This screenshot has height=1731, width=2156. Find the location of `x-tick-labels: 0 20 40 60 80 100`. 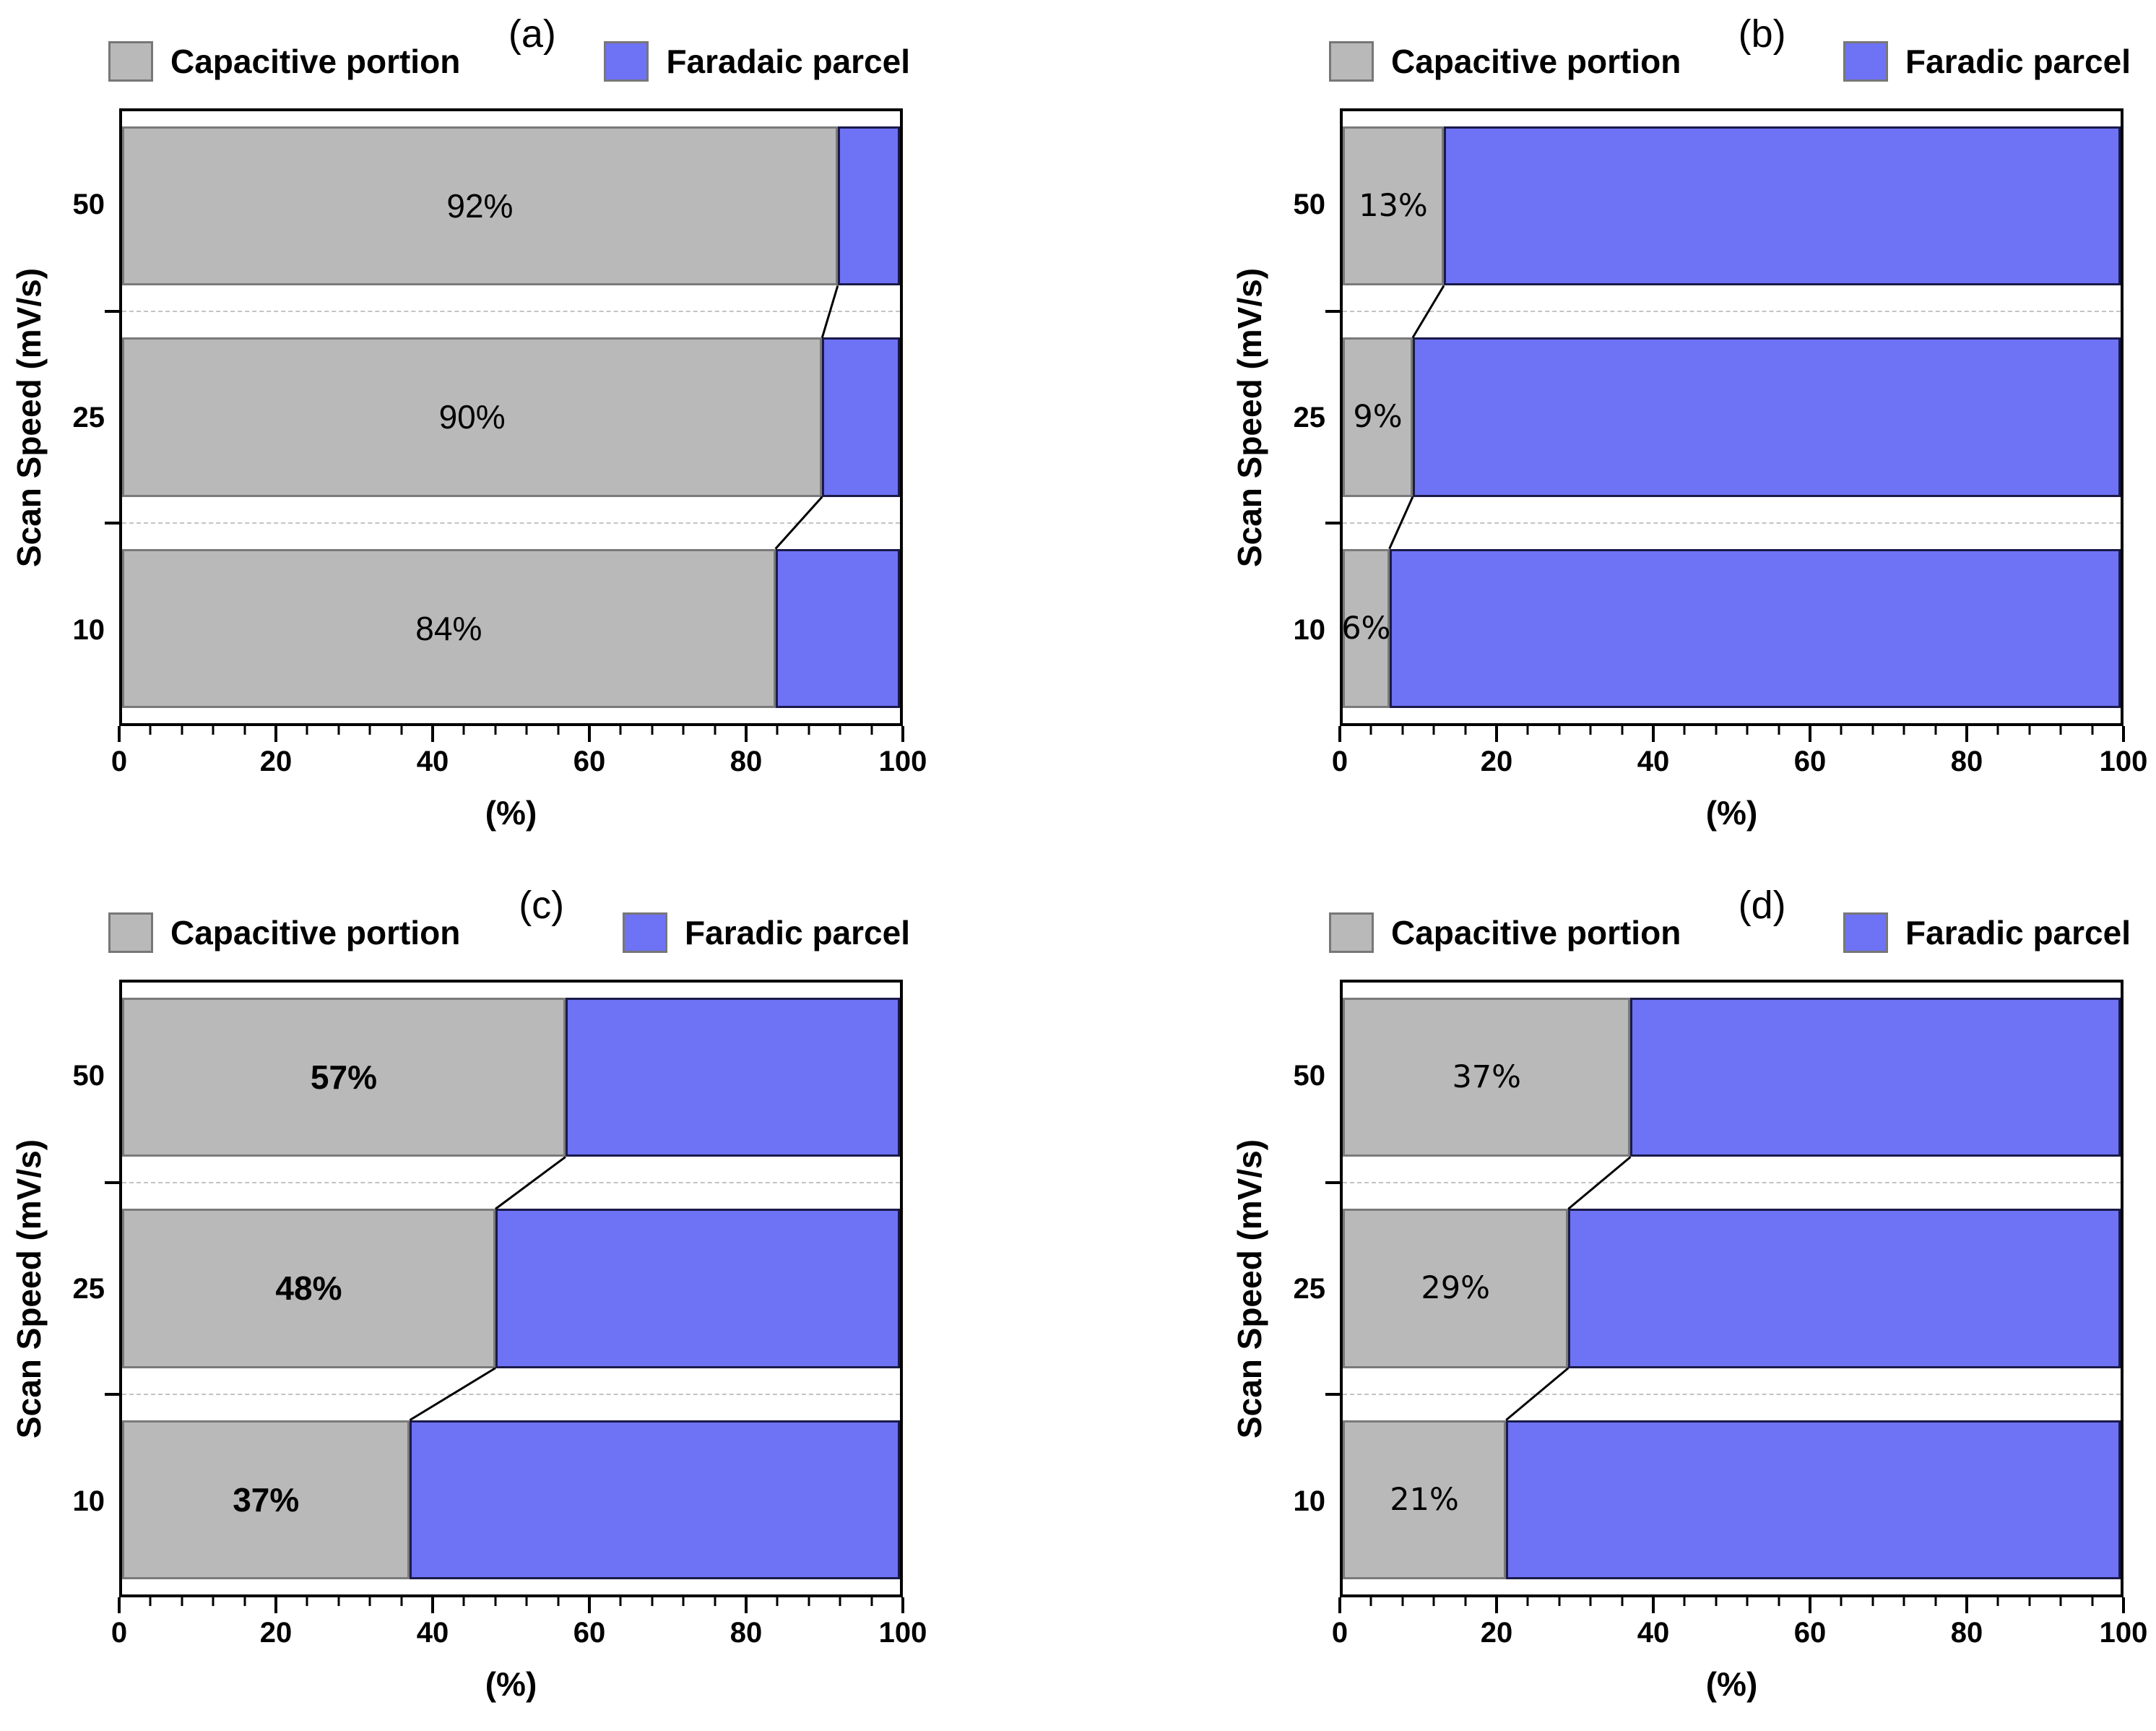

x-tick-labels: 0 20 40 60 80 100 is located at coordinates (519, 764).